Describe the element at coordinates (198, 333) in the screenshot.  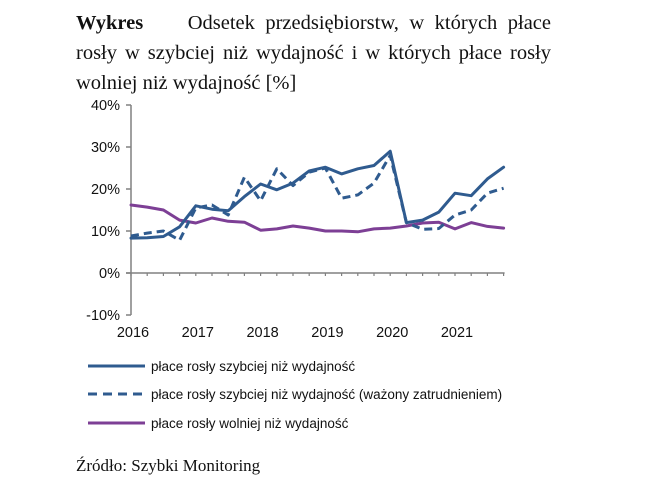
I see `x-tick-label: 2017` at that location.